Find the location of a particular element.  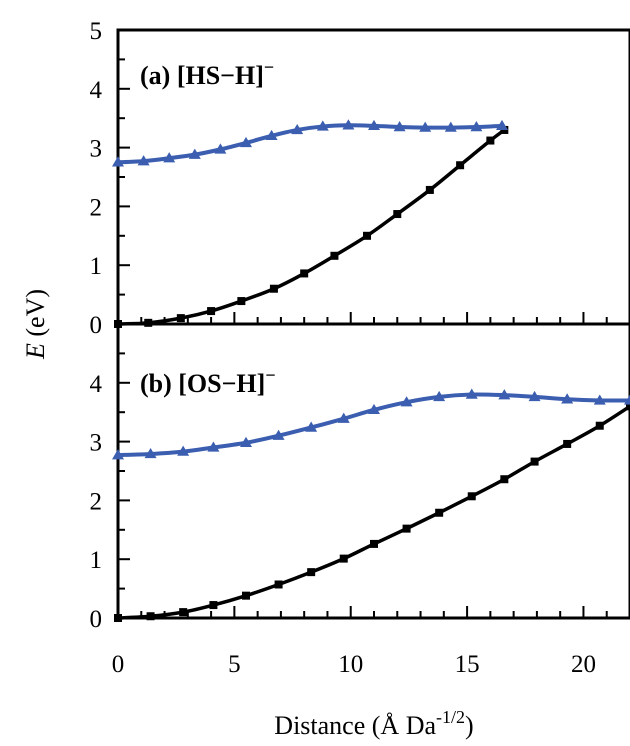

x-axis-ticks: 0 5 10 15 20 is located at coordinates (354, 664).